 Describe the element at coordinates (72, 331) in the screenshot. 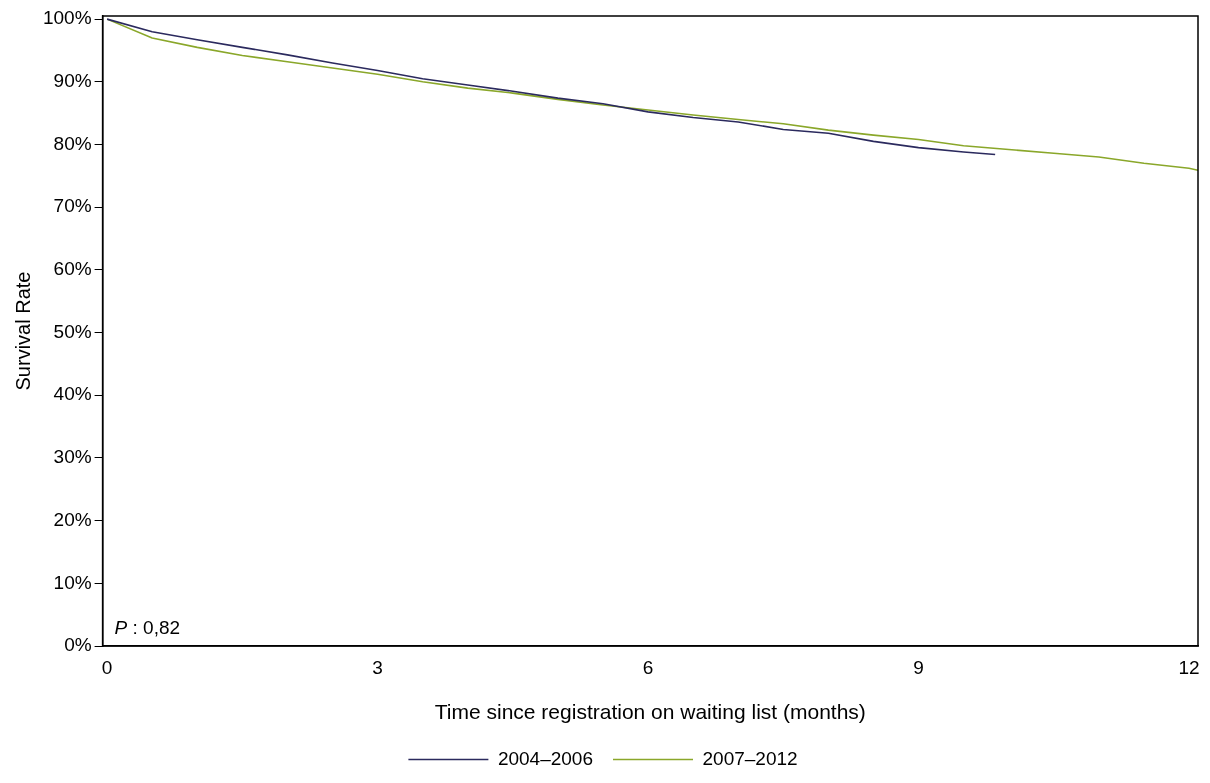

I see `y-tick-label: 50%` at that location.